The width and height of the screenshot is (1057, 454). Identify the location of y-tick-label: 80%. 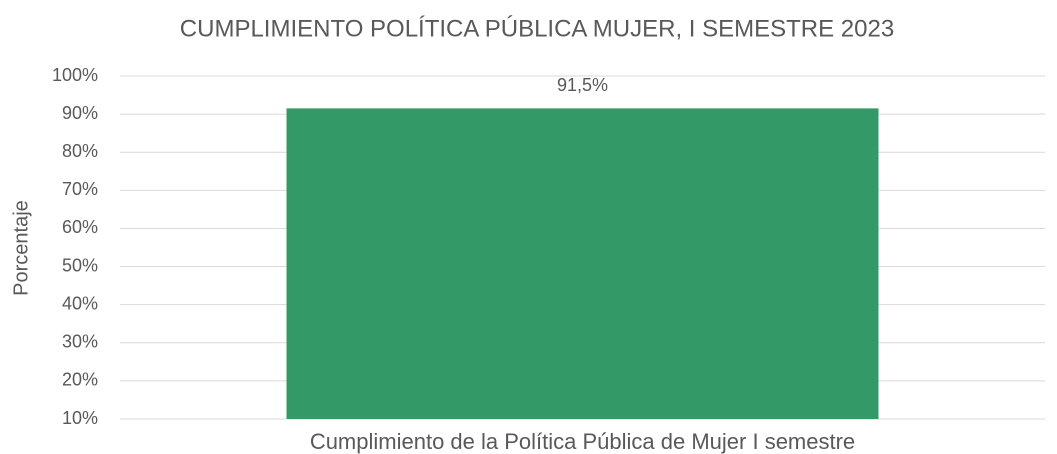
(80, 151).